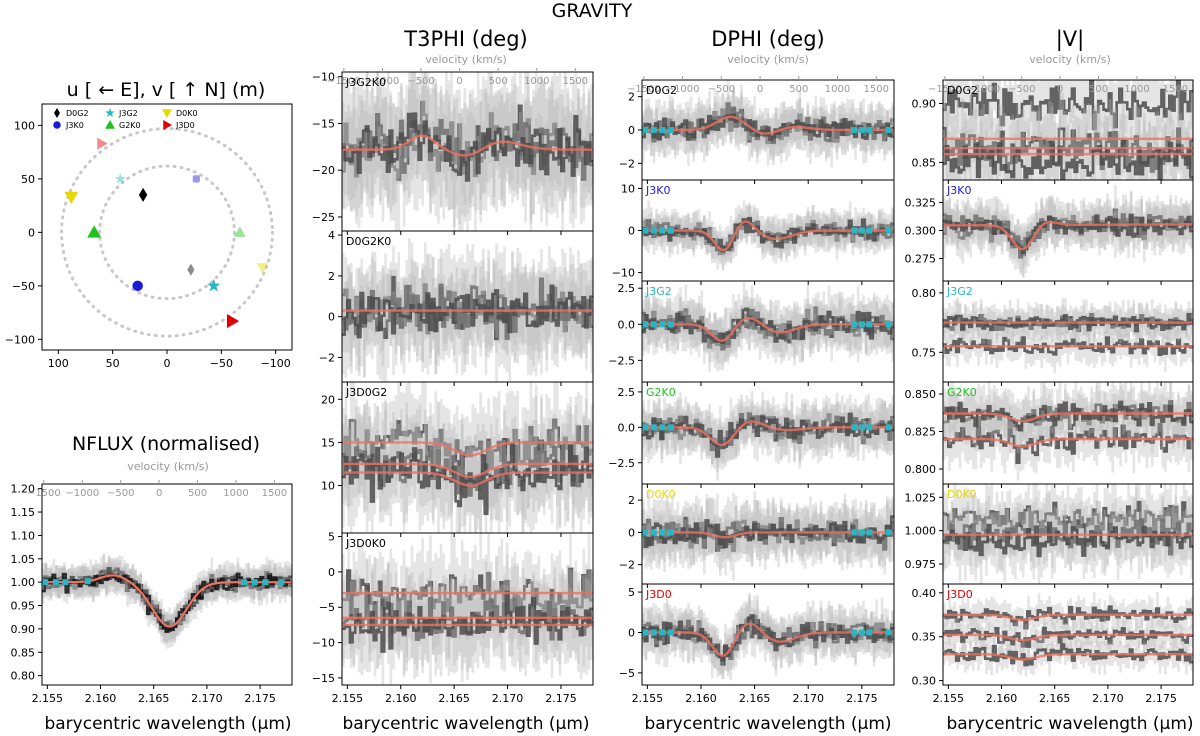 The width and height of the screenshot is (1200, 736). What do you see at coordinates (945, 89) in the screenshot?
I see `velocity-tick-label: −1500` at bounding box center [945, 89].